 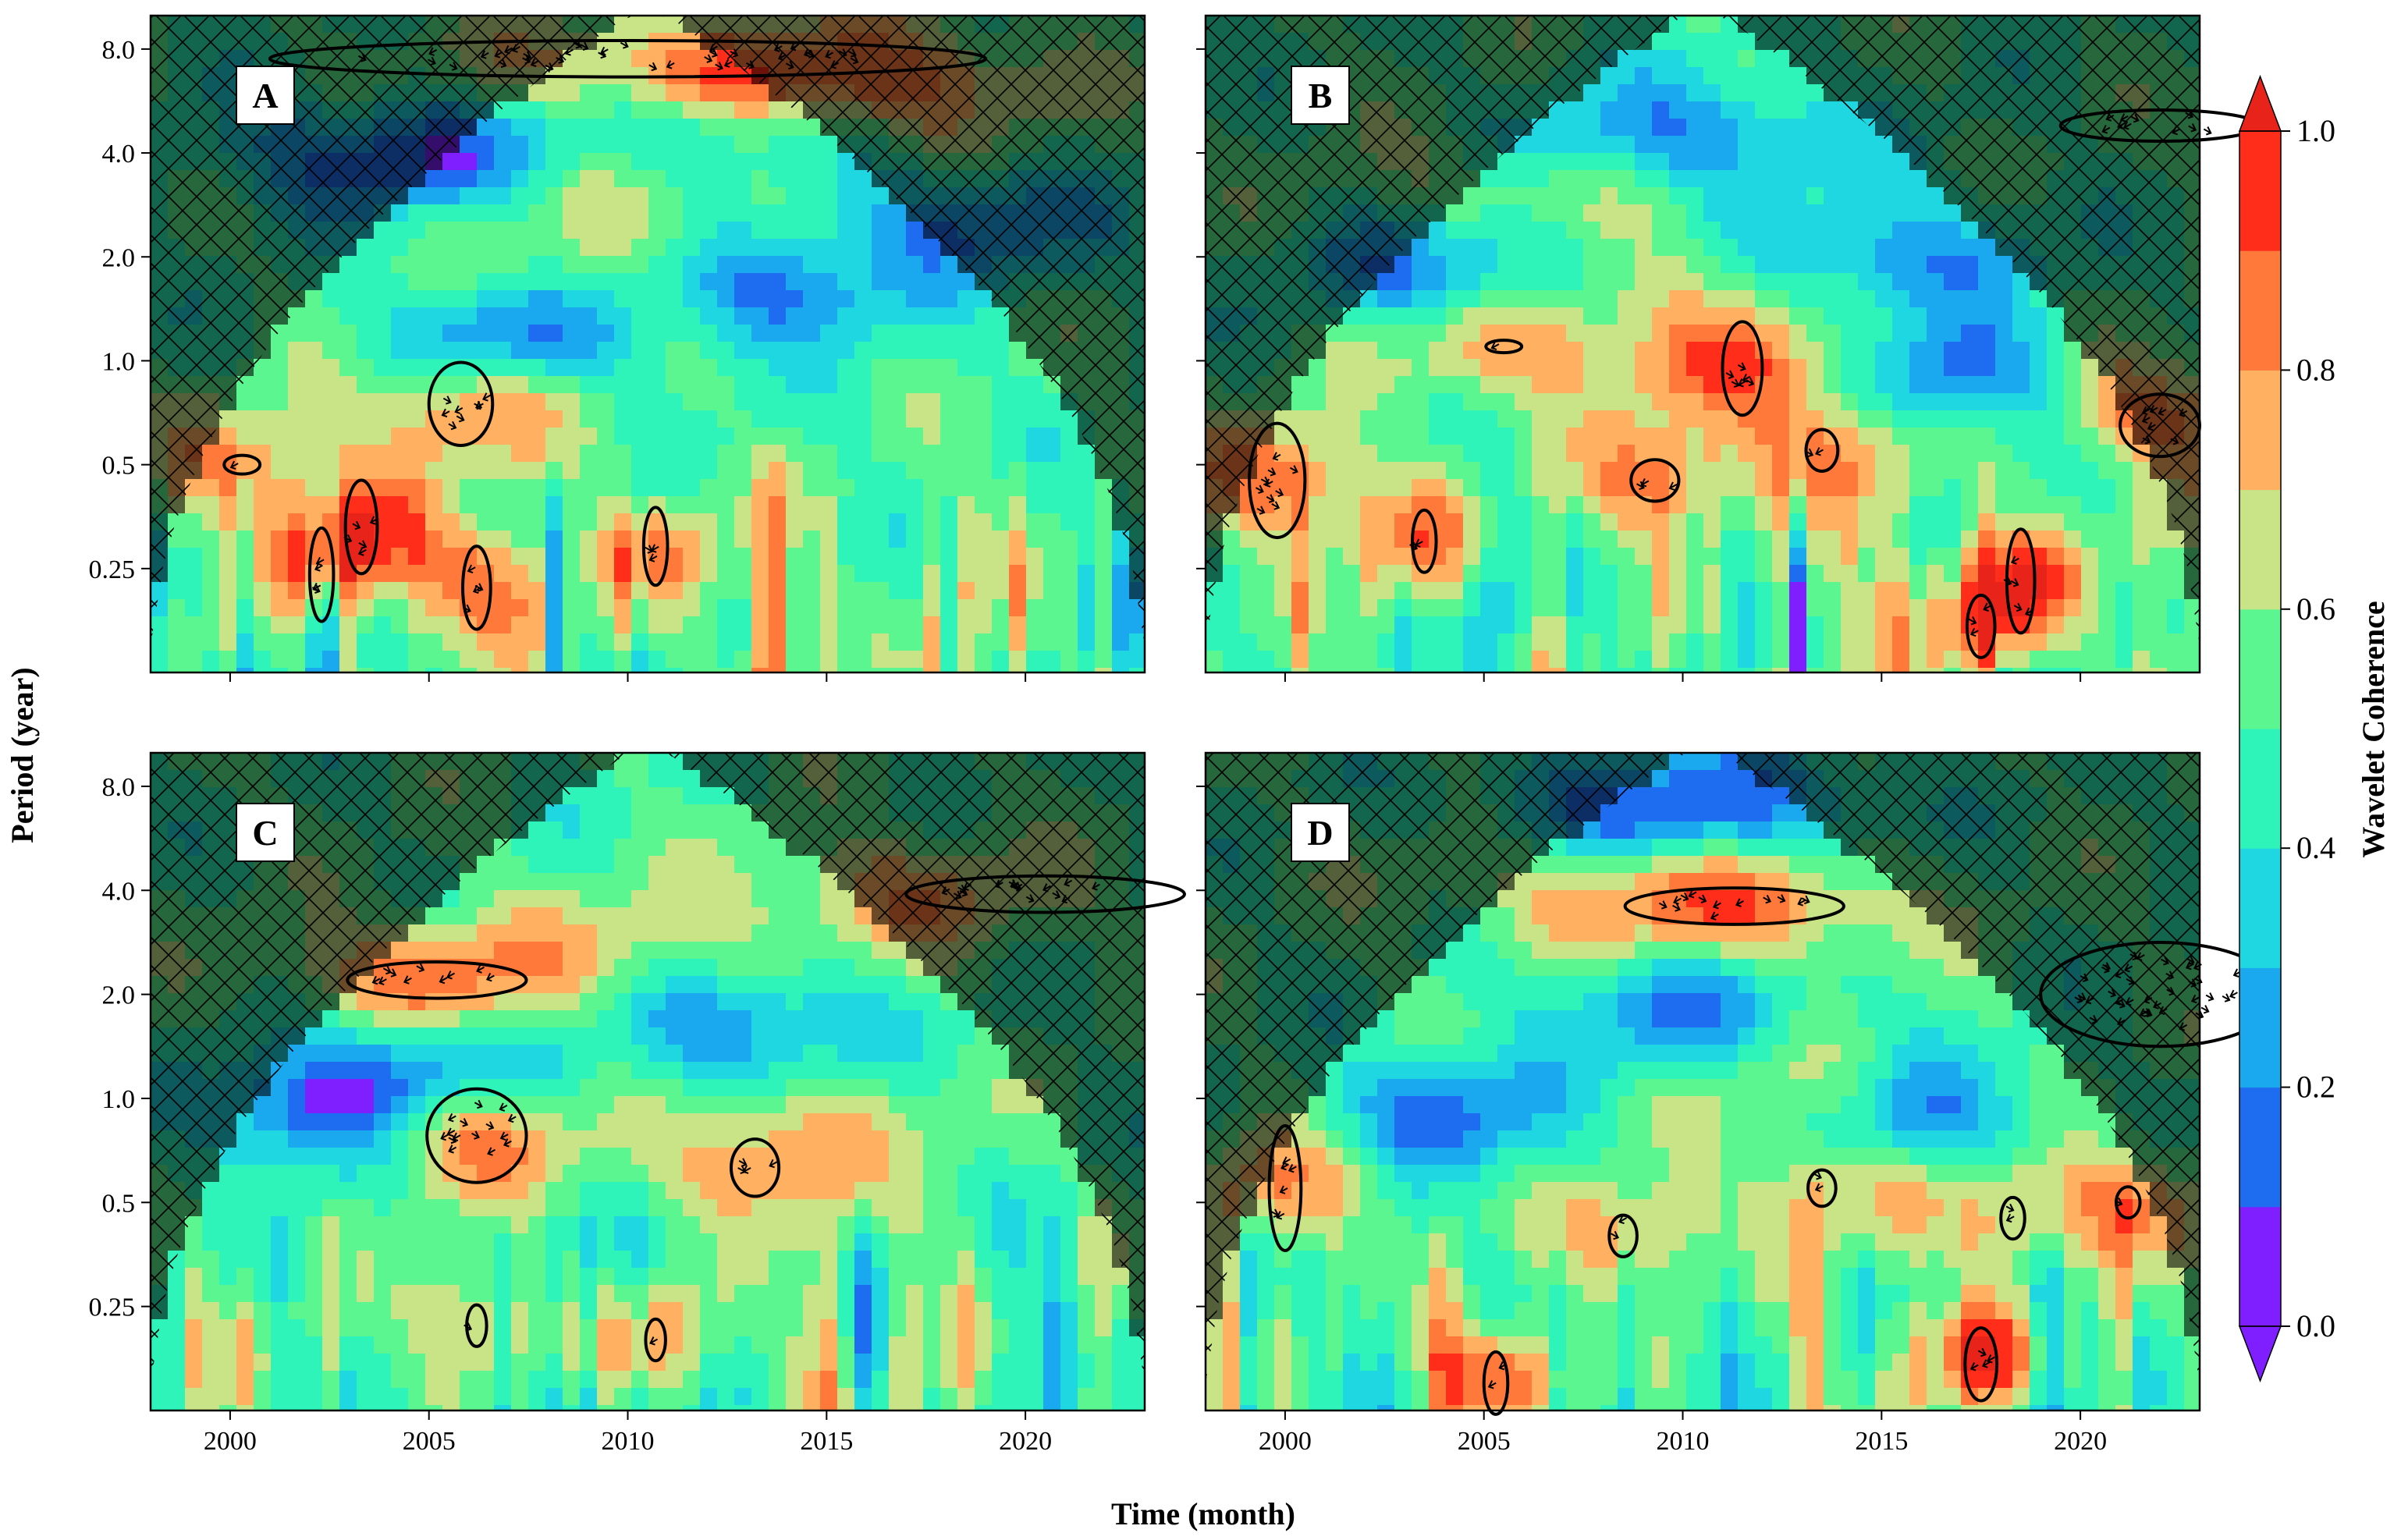 I want to click on y-tick-label: 2.0, so click(x=119, y=257).